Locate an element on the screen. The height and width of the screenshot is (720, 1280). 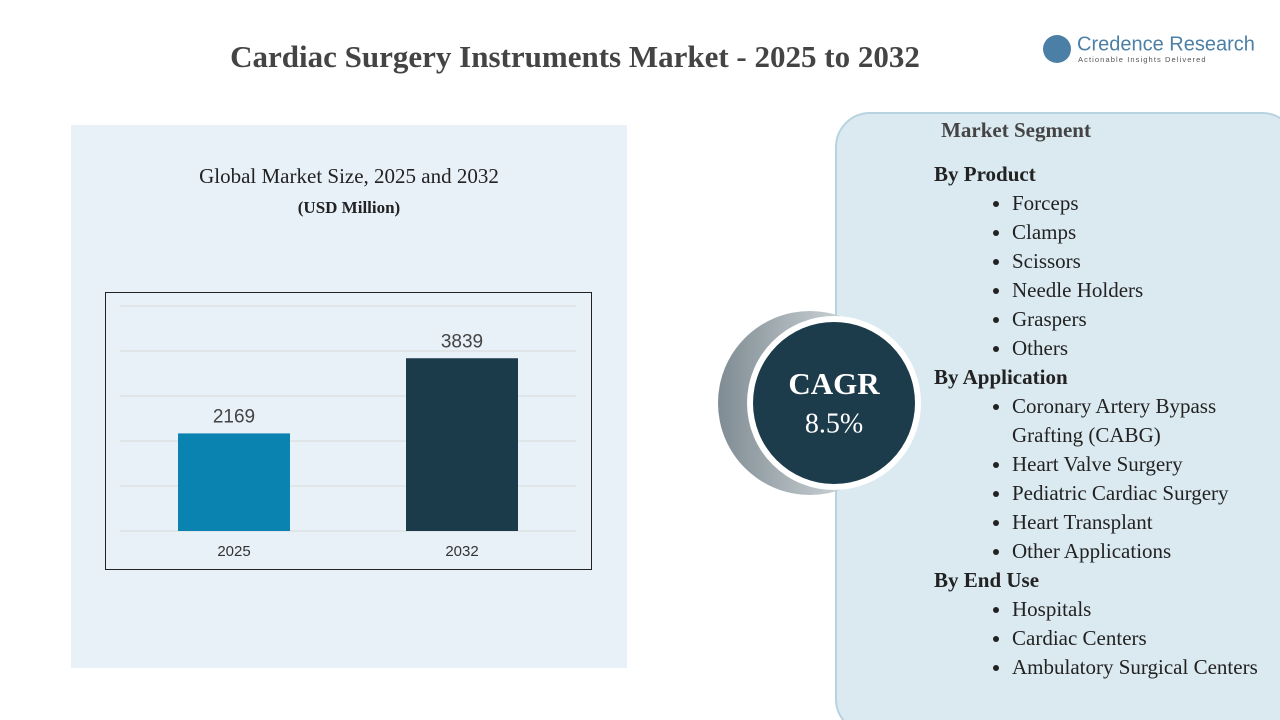
segment-group: By Product is located at coordinates (985, 174).